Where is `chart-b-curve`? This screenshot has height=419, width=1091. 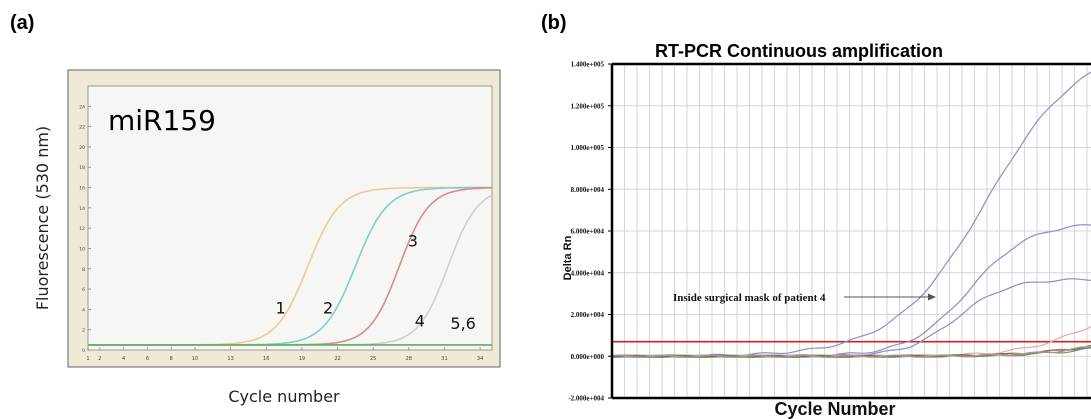 chart-b-curve is located at coordinates (851, 352).